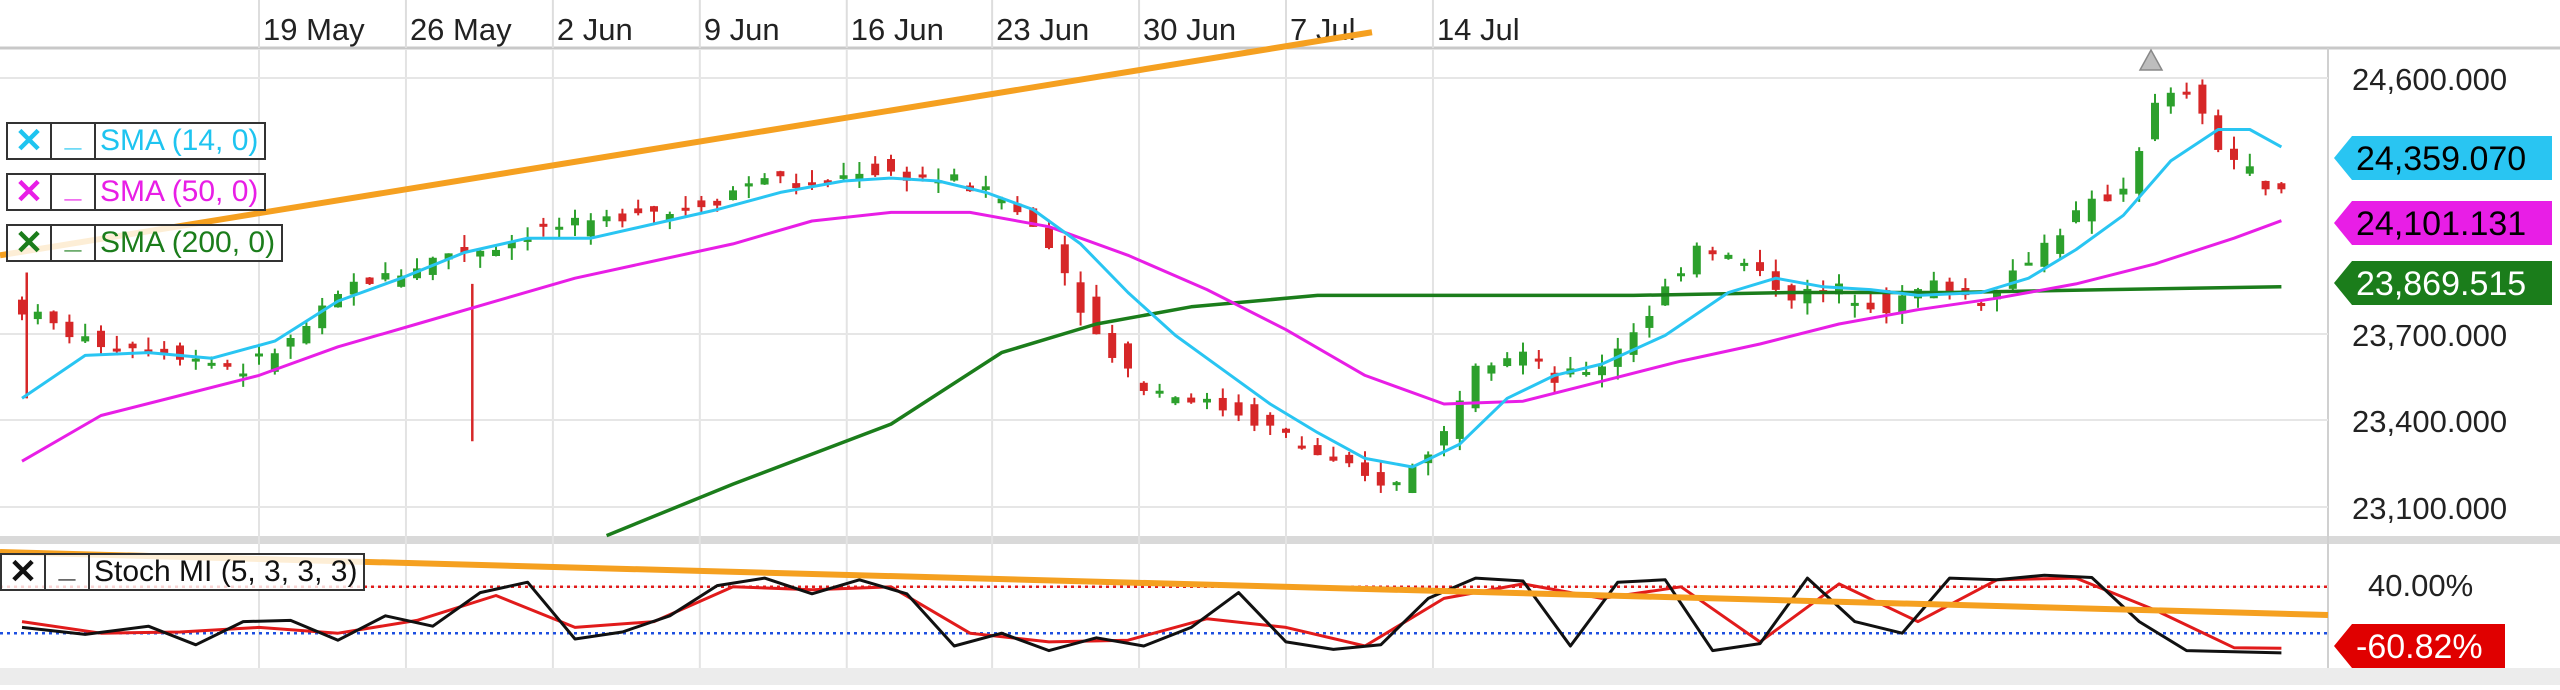 This screenshot has width=2560, height=690. Describe the element at coordinates (2443, 158) in the screenshot. I see `tag-sma14-shape` at that location.